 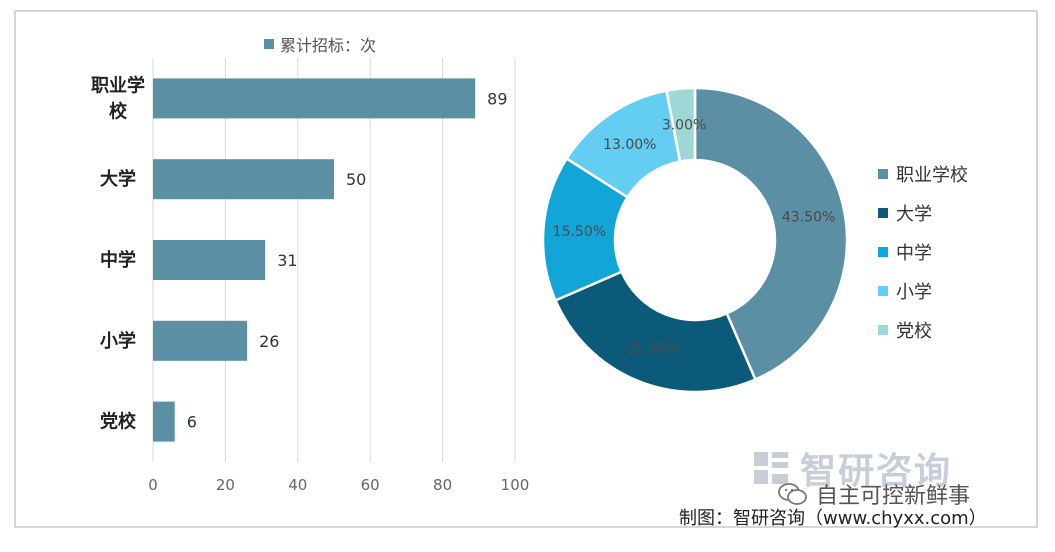 I want to click on data-label: 89, so click(x=497, y=98).